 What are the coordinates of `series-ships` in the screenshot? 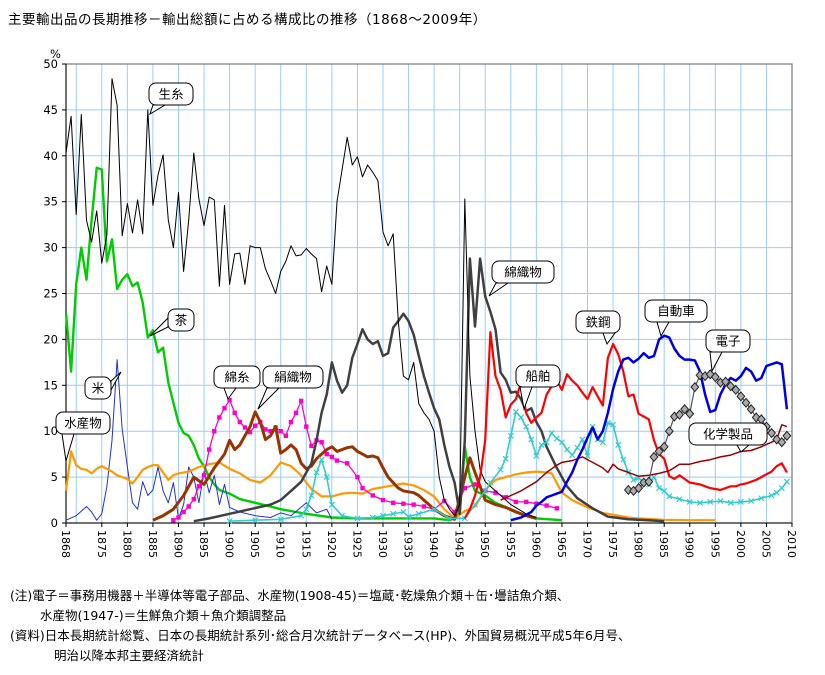 It's located at (508, 466).